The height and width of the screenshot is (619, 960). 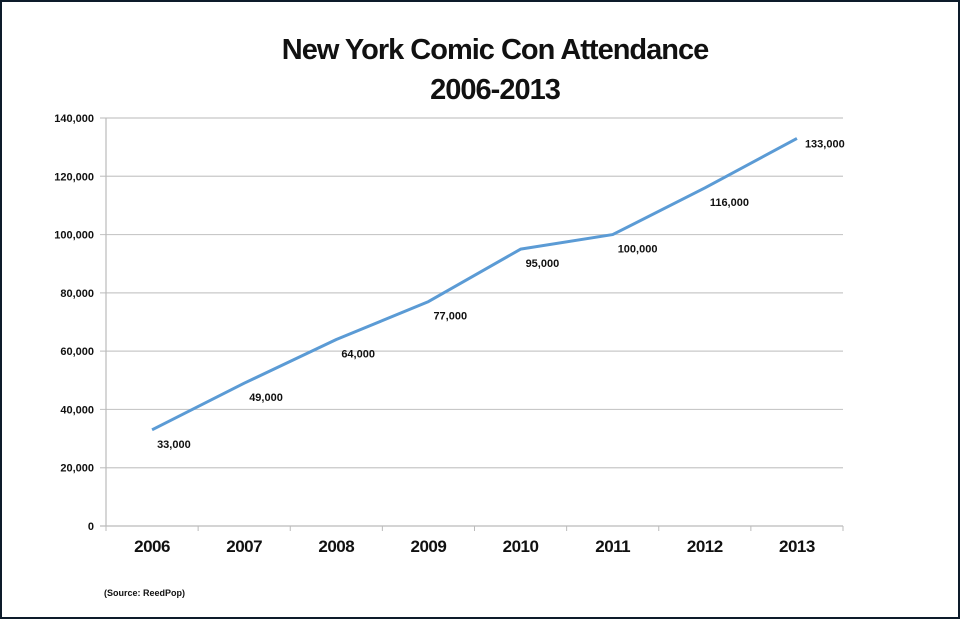 I want to click on x-tick-label: 2007, so click(x=244, y=546).